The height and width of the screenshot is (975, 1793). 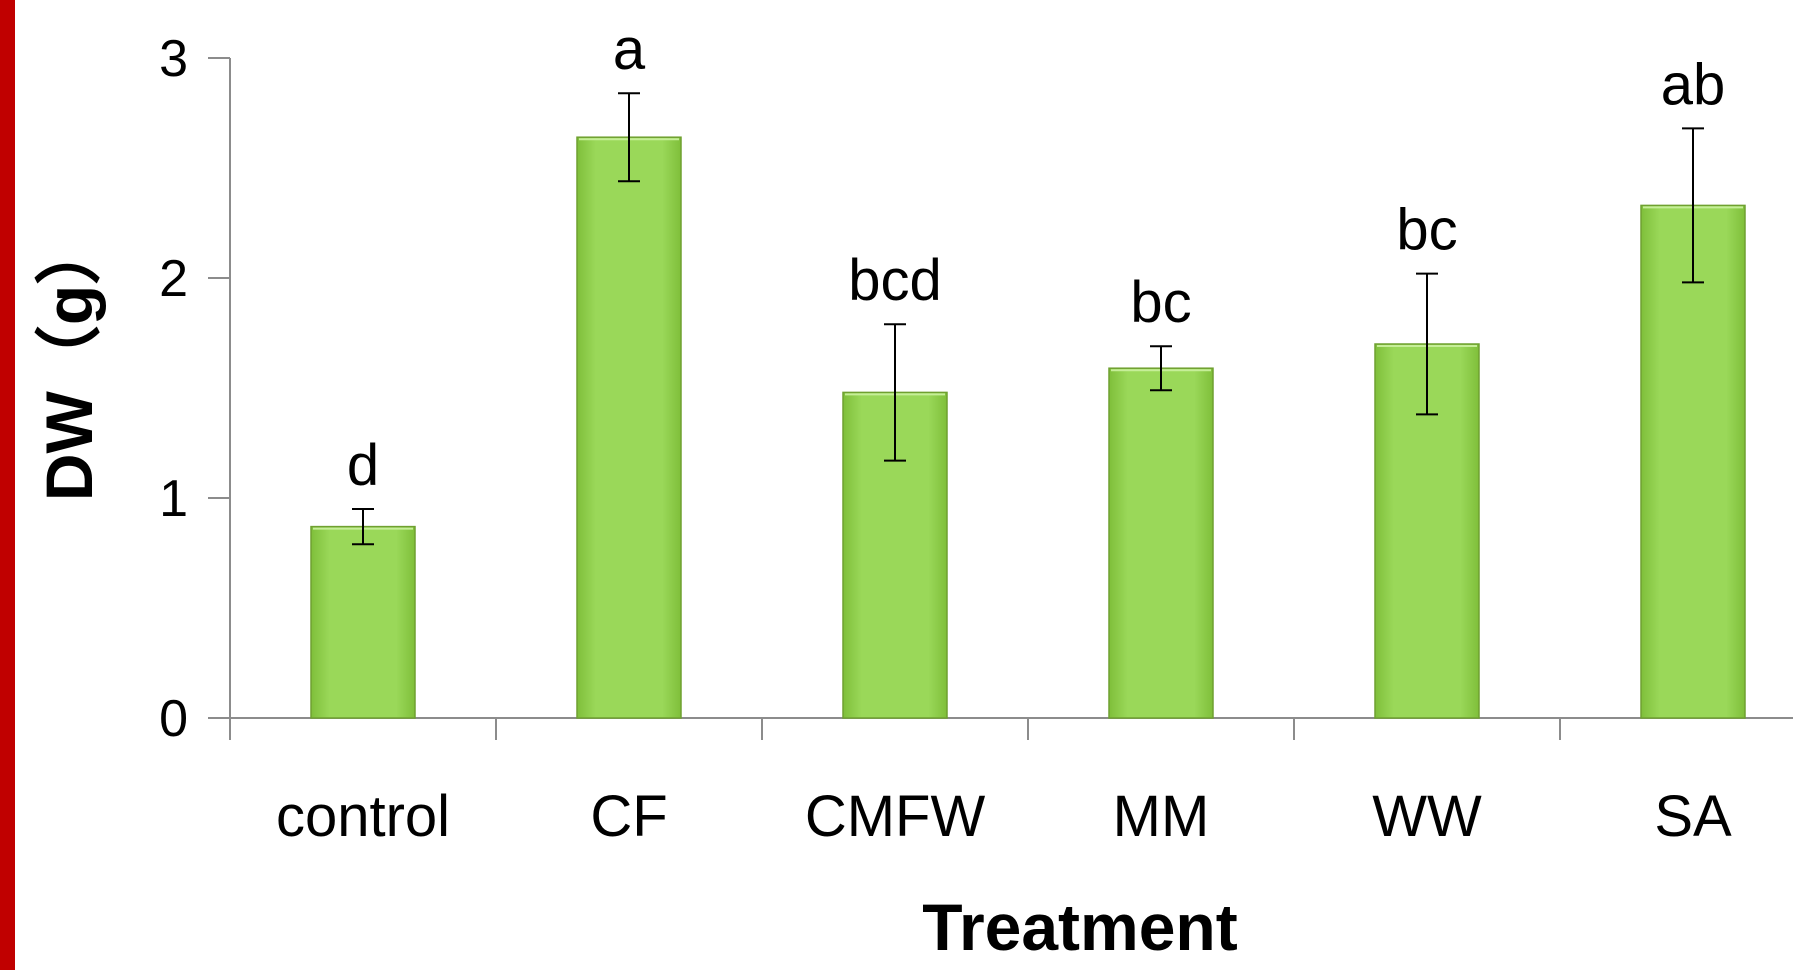 I want to click on bar-control, so click(x=363, y=622).